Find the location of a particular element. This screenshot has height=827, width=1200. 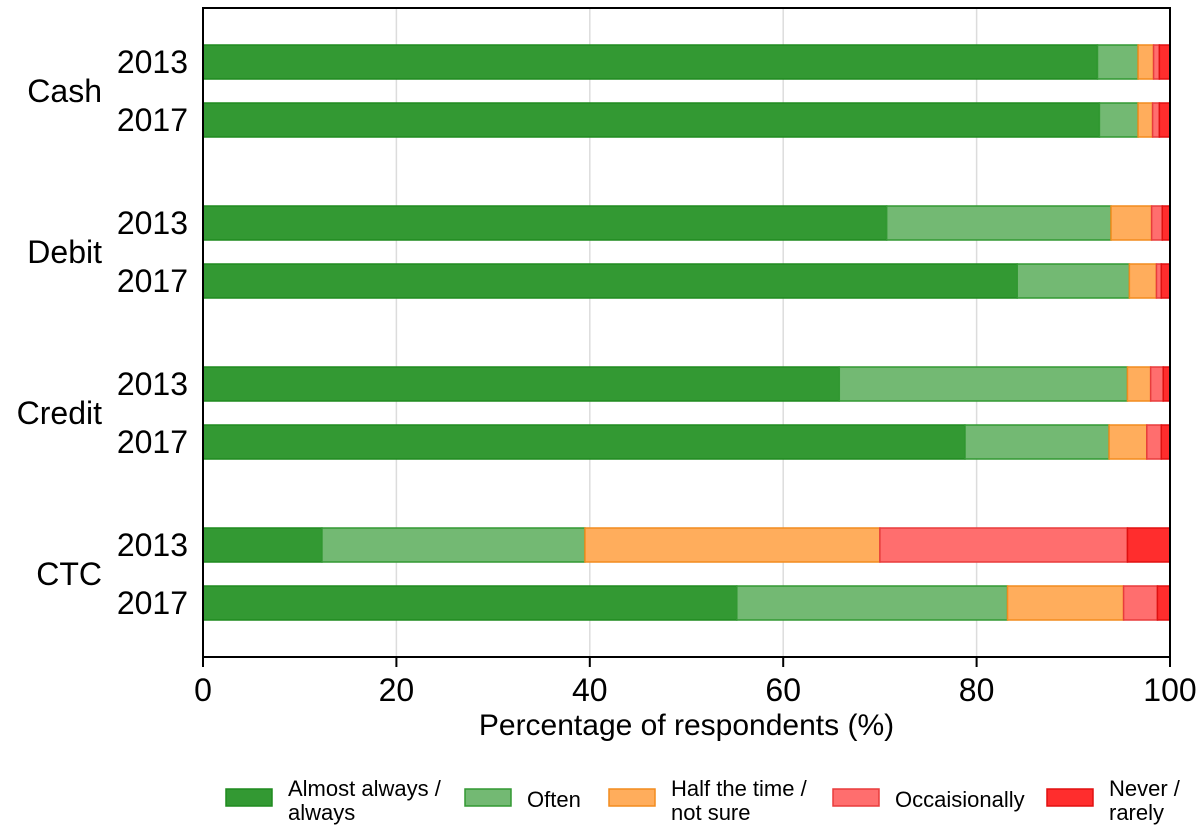

legend-label: Never / rarely is located at coordinates (1145, 800).